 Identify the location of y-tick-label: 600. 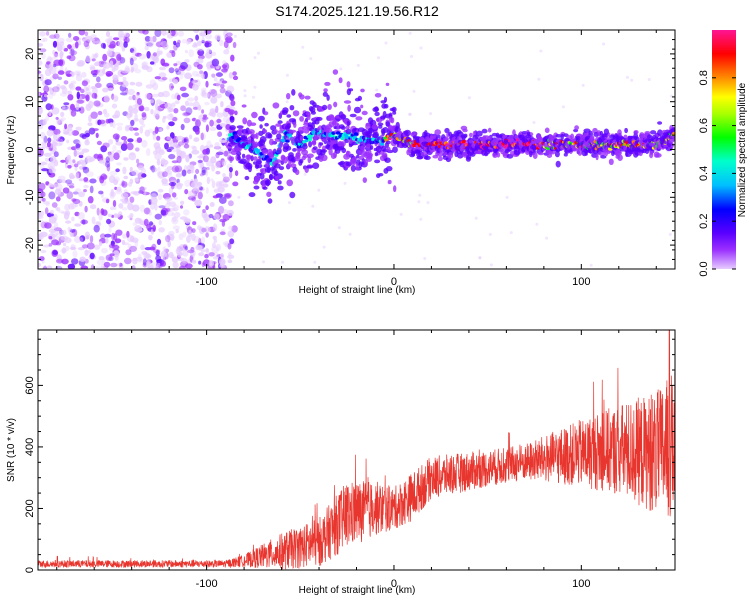
(30, 385).